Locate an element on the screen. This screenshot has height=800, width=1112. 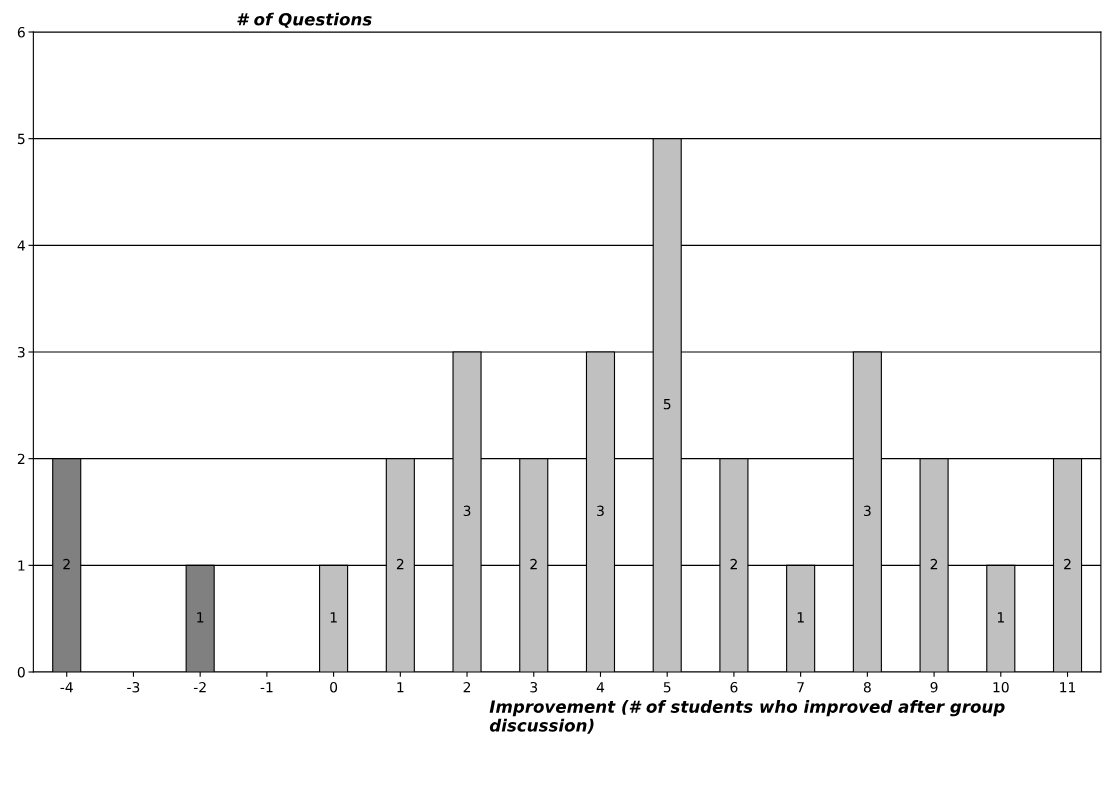
x-tick-label: -4 is located at coordinates (66, 687).